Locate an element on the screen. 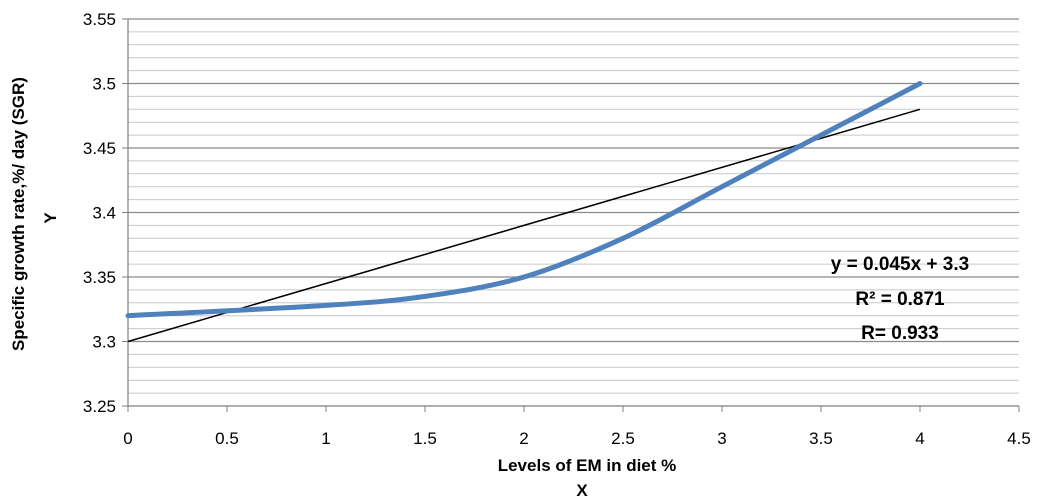 The image size is (1037, 501). x-axis-title: Levels of EM in diet % is located at coordinates (587, 465).